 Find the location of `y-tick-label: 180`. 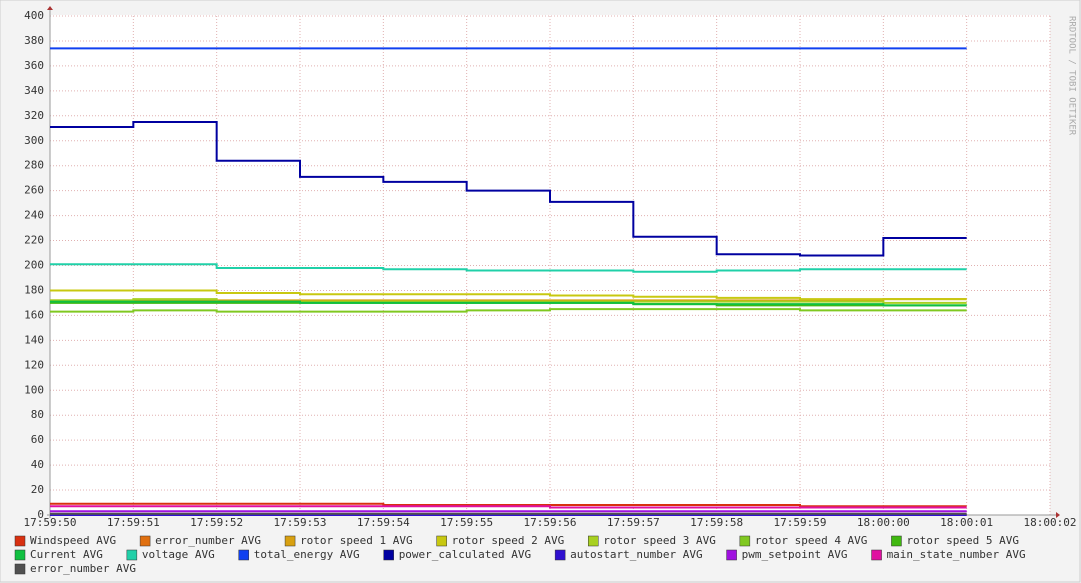

y-tick-label: 180 is located at coordinates (34, 289).